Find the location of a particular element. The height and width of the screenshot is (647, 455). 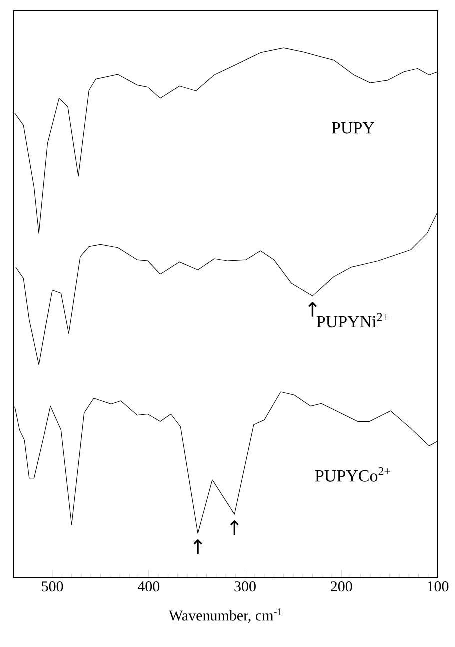

x-axis-title: Wavenumber, cm$^{-1}$ is located at coordinates (225, 615).